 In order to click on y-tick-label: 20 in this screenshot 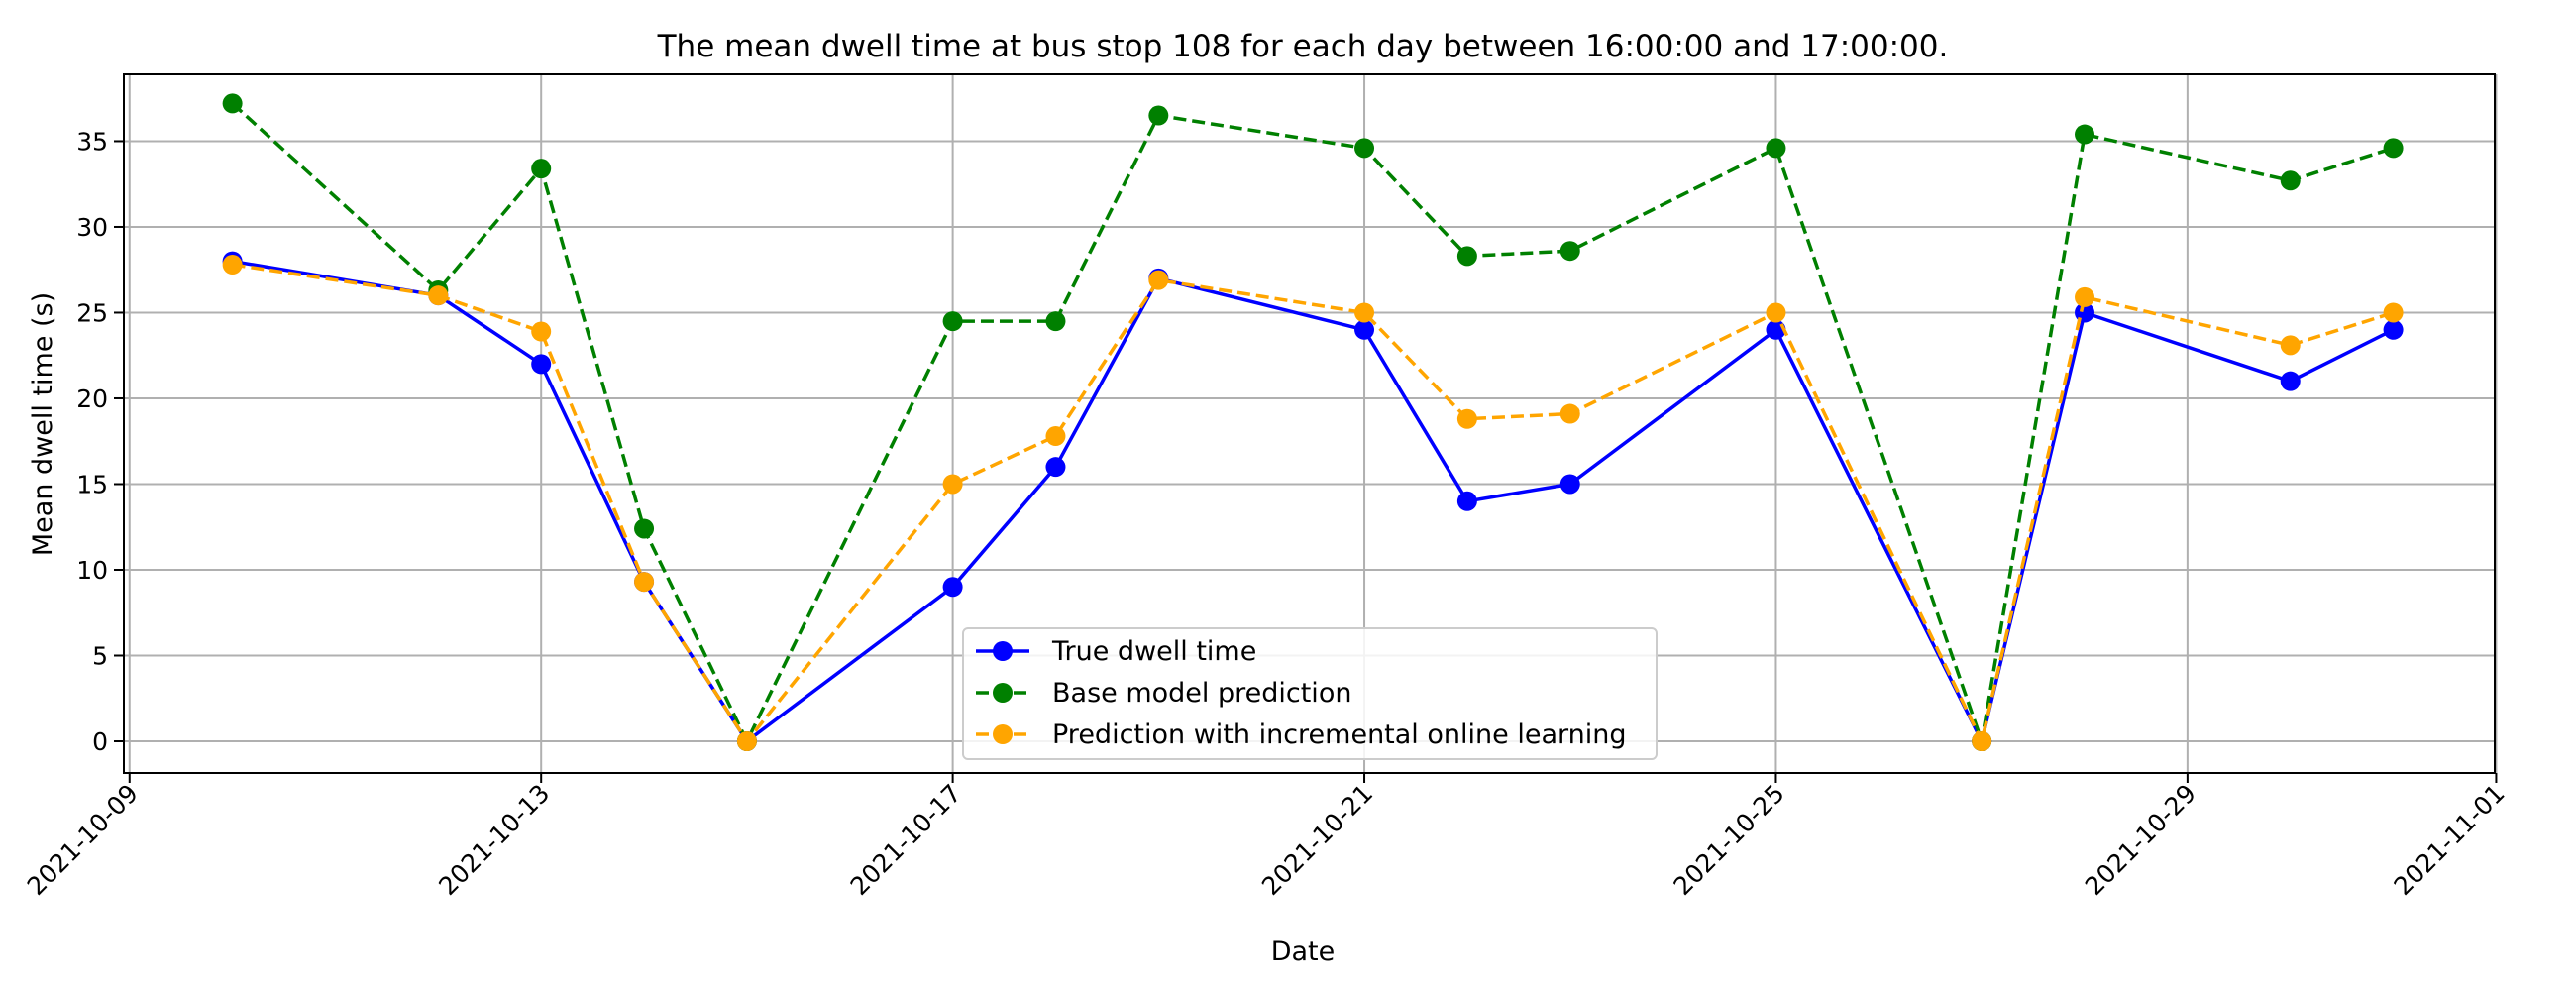, I will do `click(92, 399)`.